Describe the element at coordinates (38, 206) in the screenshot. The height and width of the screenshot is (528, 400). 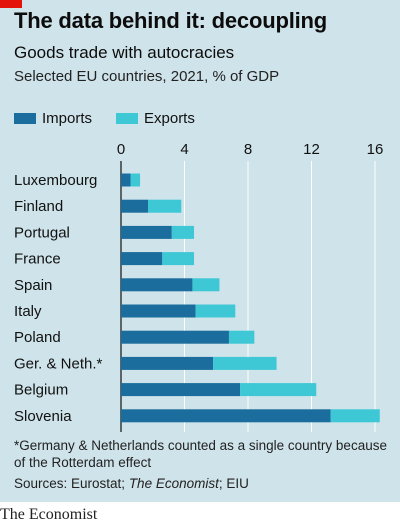
I see `category-label: Finland` at that location.